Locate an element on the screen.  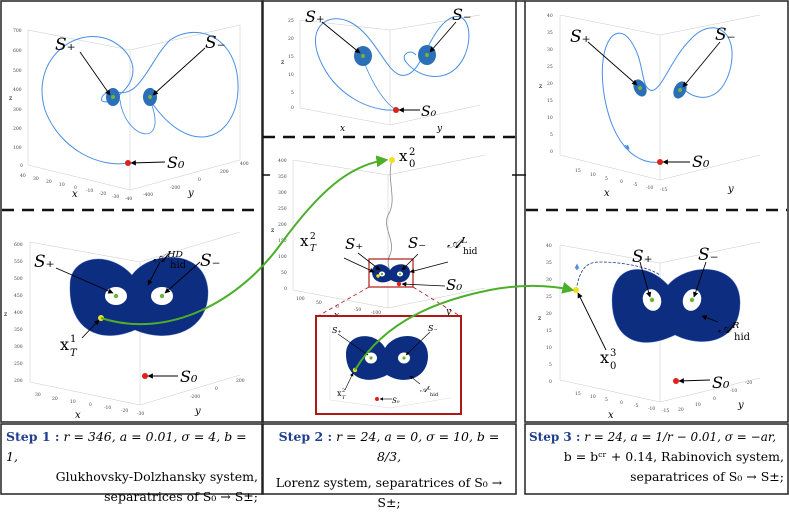
svg-text: 500 is located at coordinates (18, 279).